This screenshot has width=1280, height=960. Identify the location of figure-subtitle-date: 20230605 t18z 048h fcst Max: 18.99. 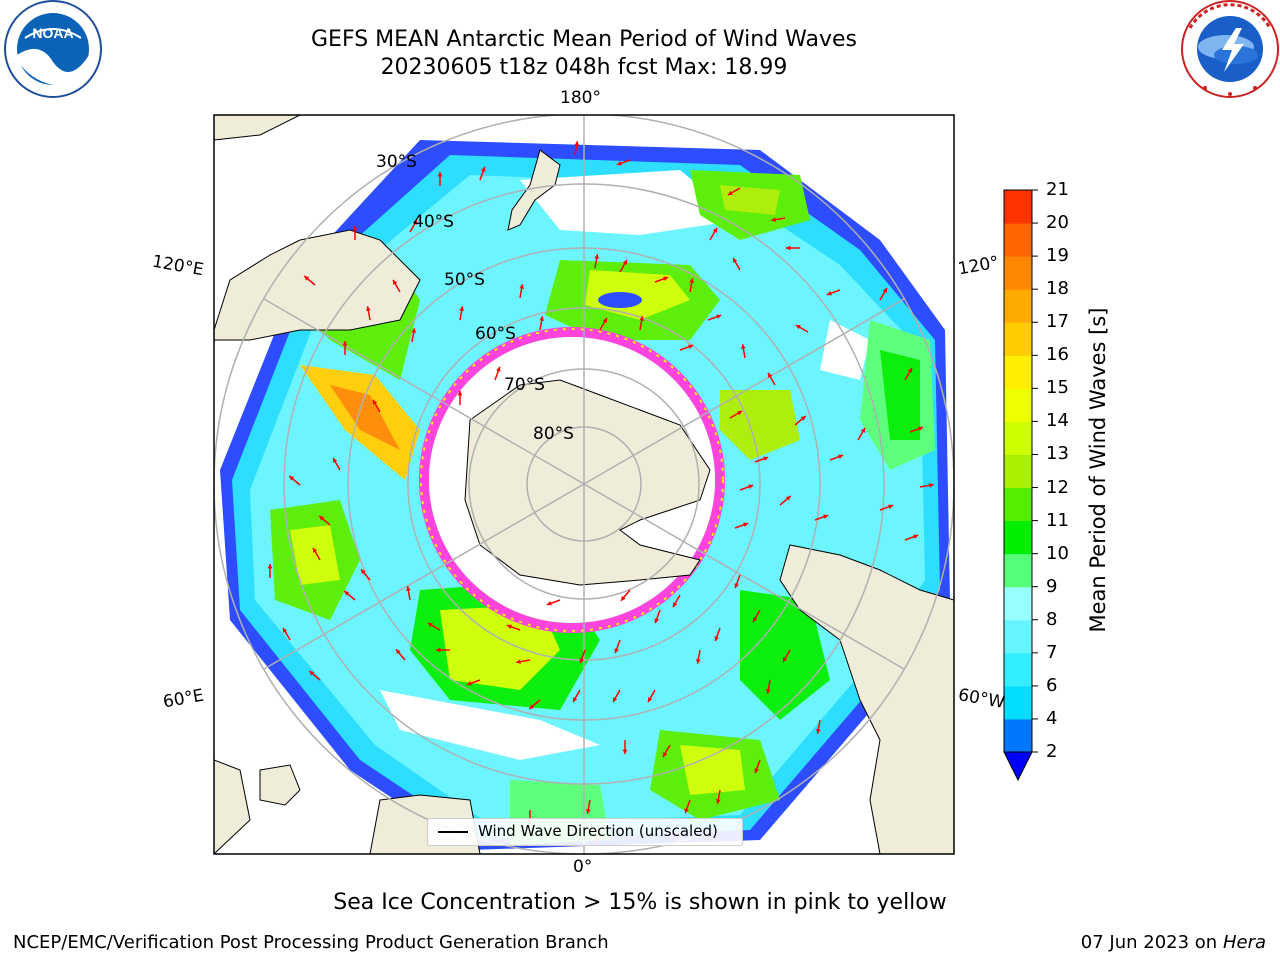
(584, 67).